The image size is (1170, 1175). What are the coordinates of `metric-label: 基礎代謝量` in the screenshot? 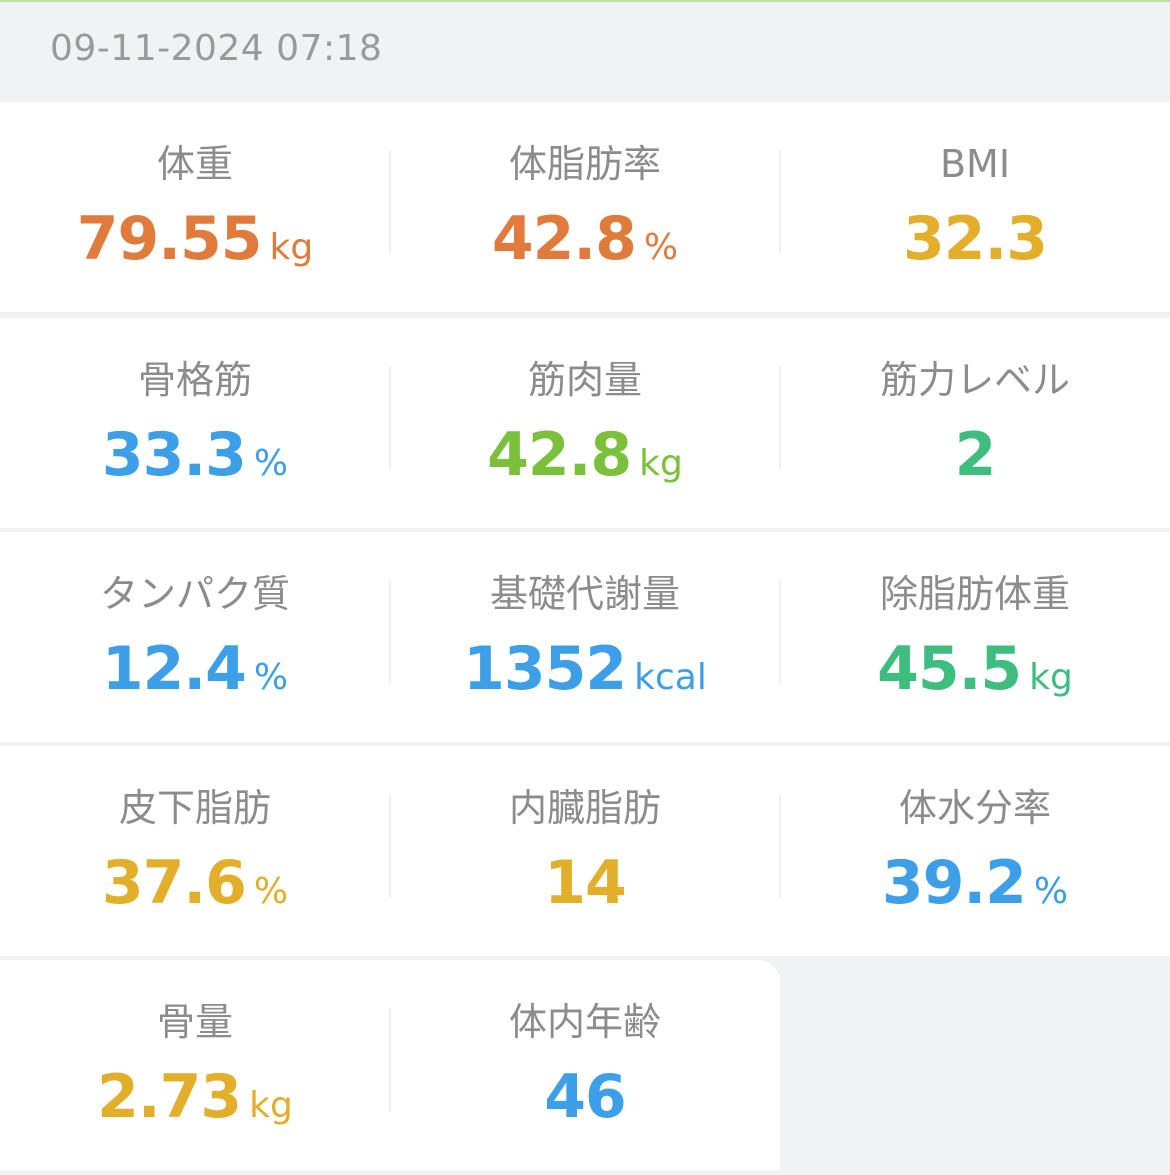 It's located at (584, 594).